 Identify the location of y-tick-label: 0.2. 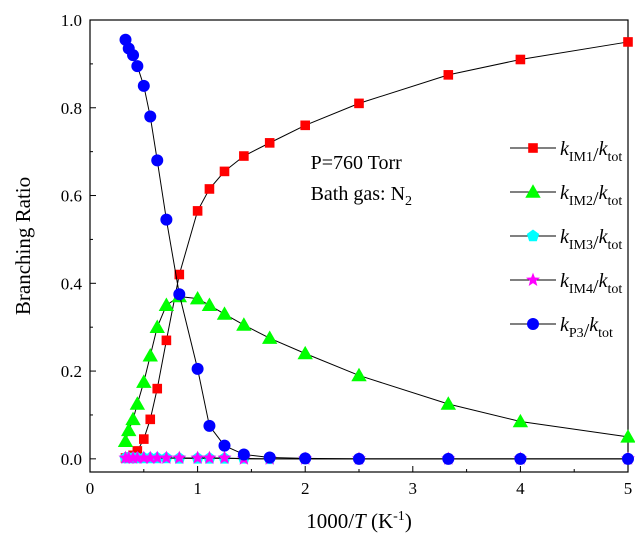
(71, 371).